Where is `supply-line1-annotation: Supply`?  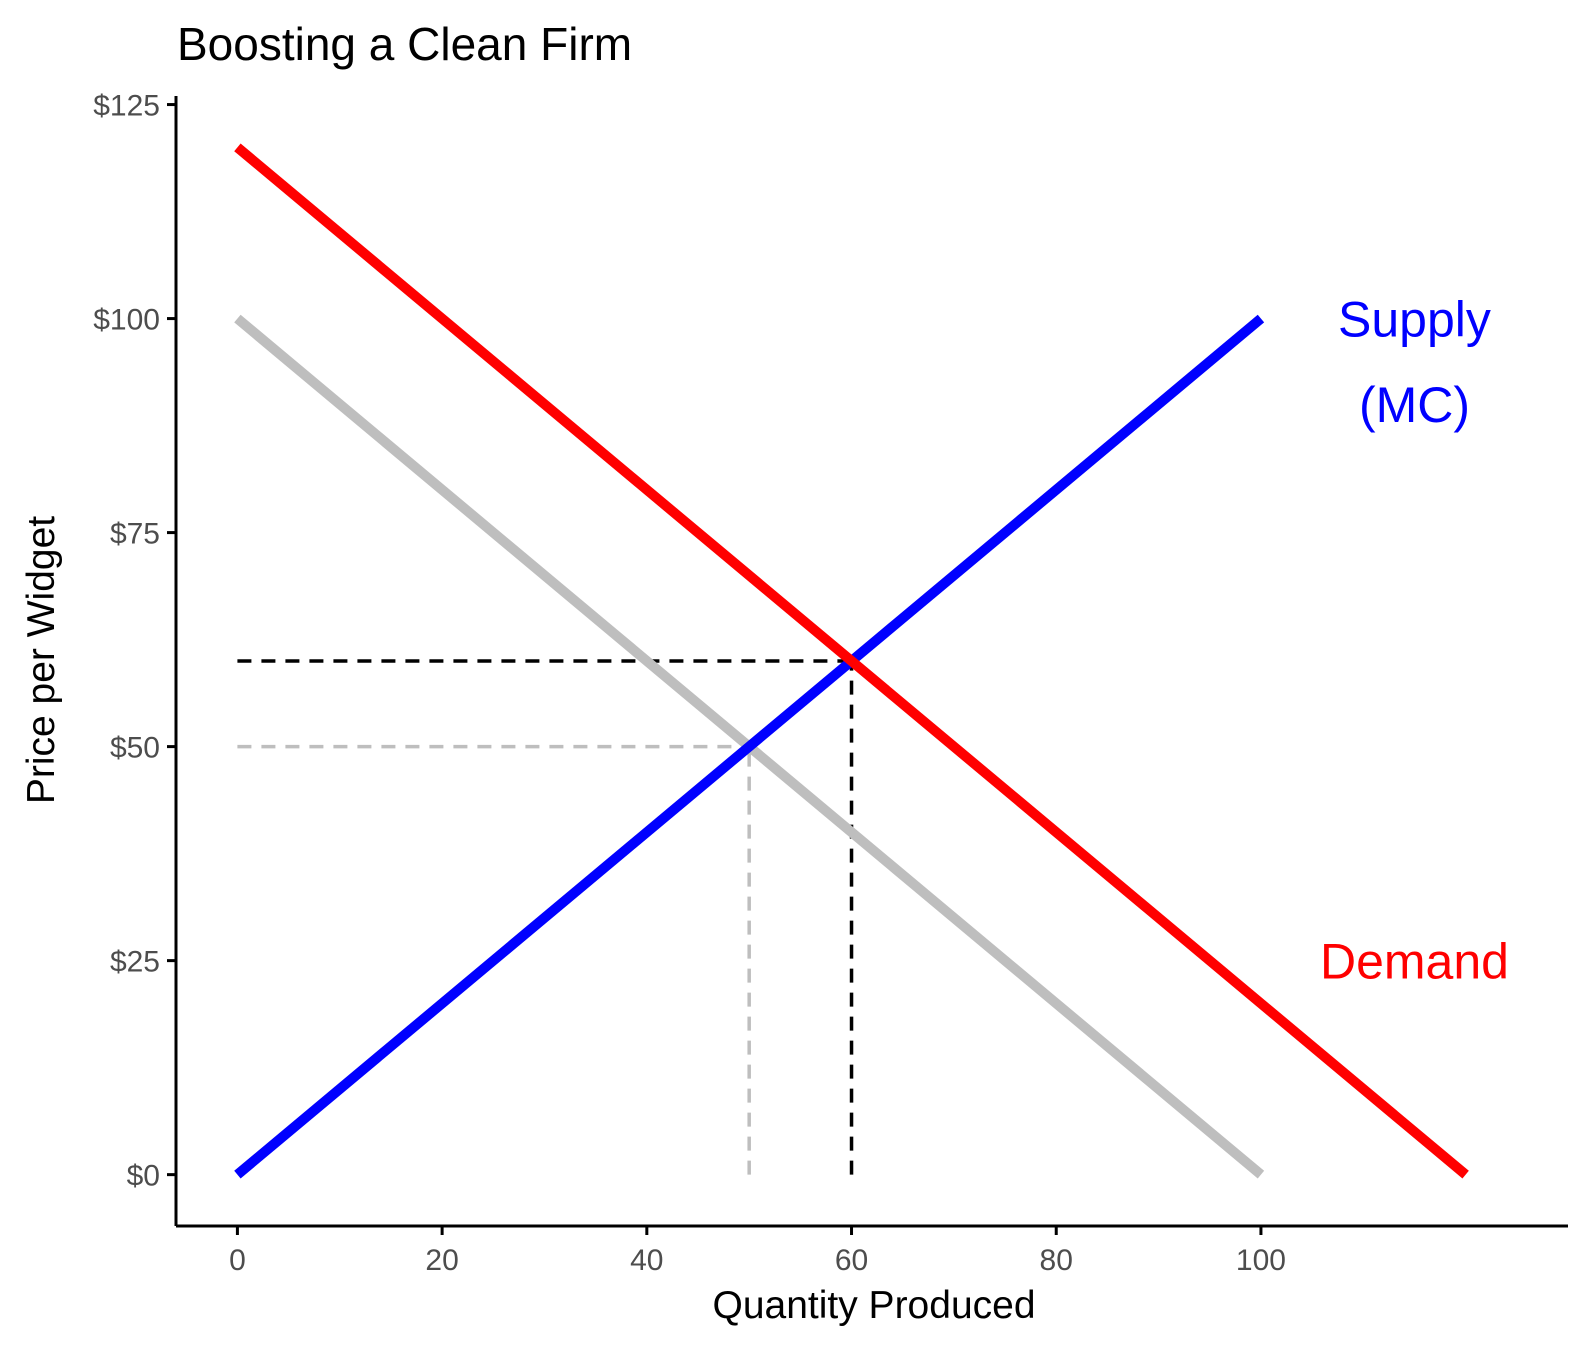
supply-line1-annotation: Supply is located at coordinates (1414, 320).